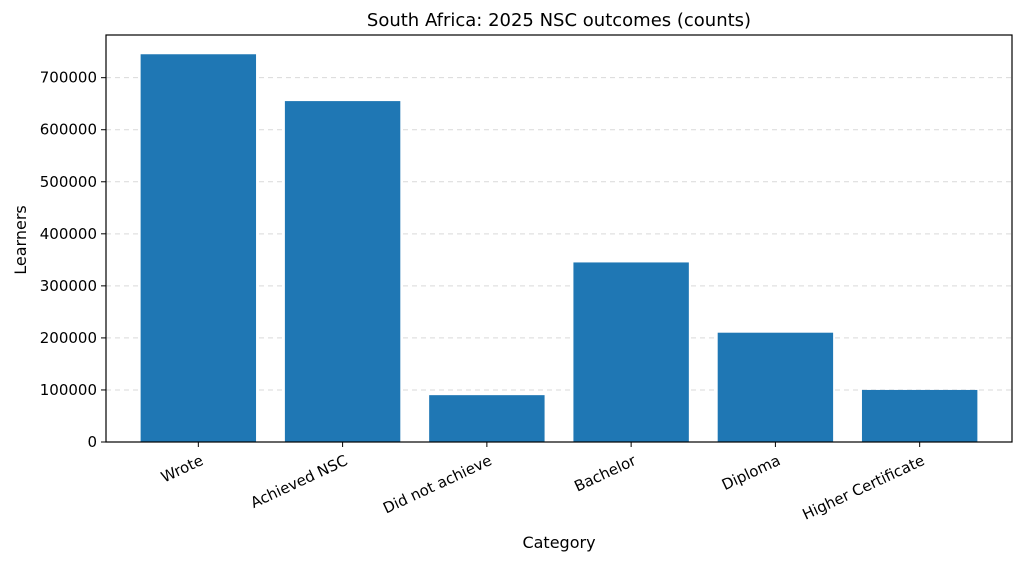 The image size is (1024, 562). Describe the element at coordinates (198, 248) in the screenshot. I see `bar-wrote` at that location.